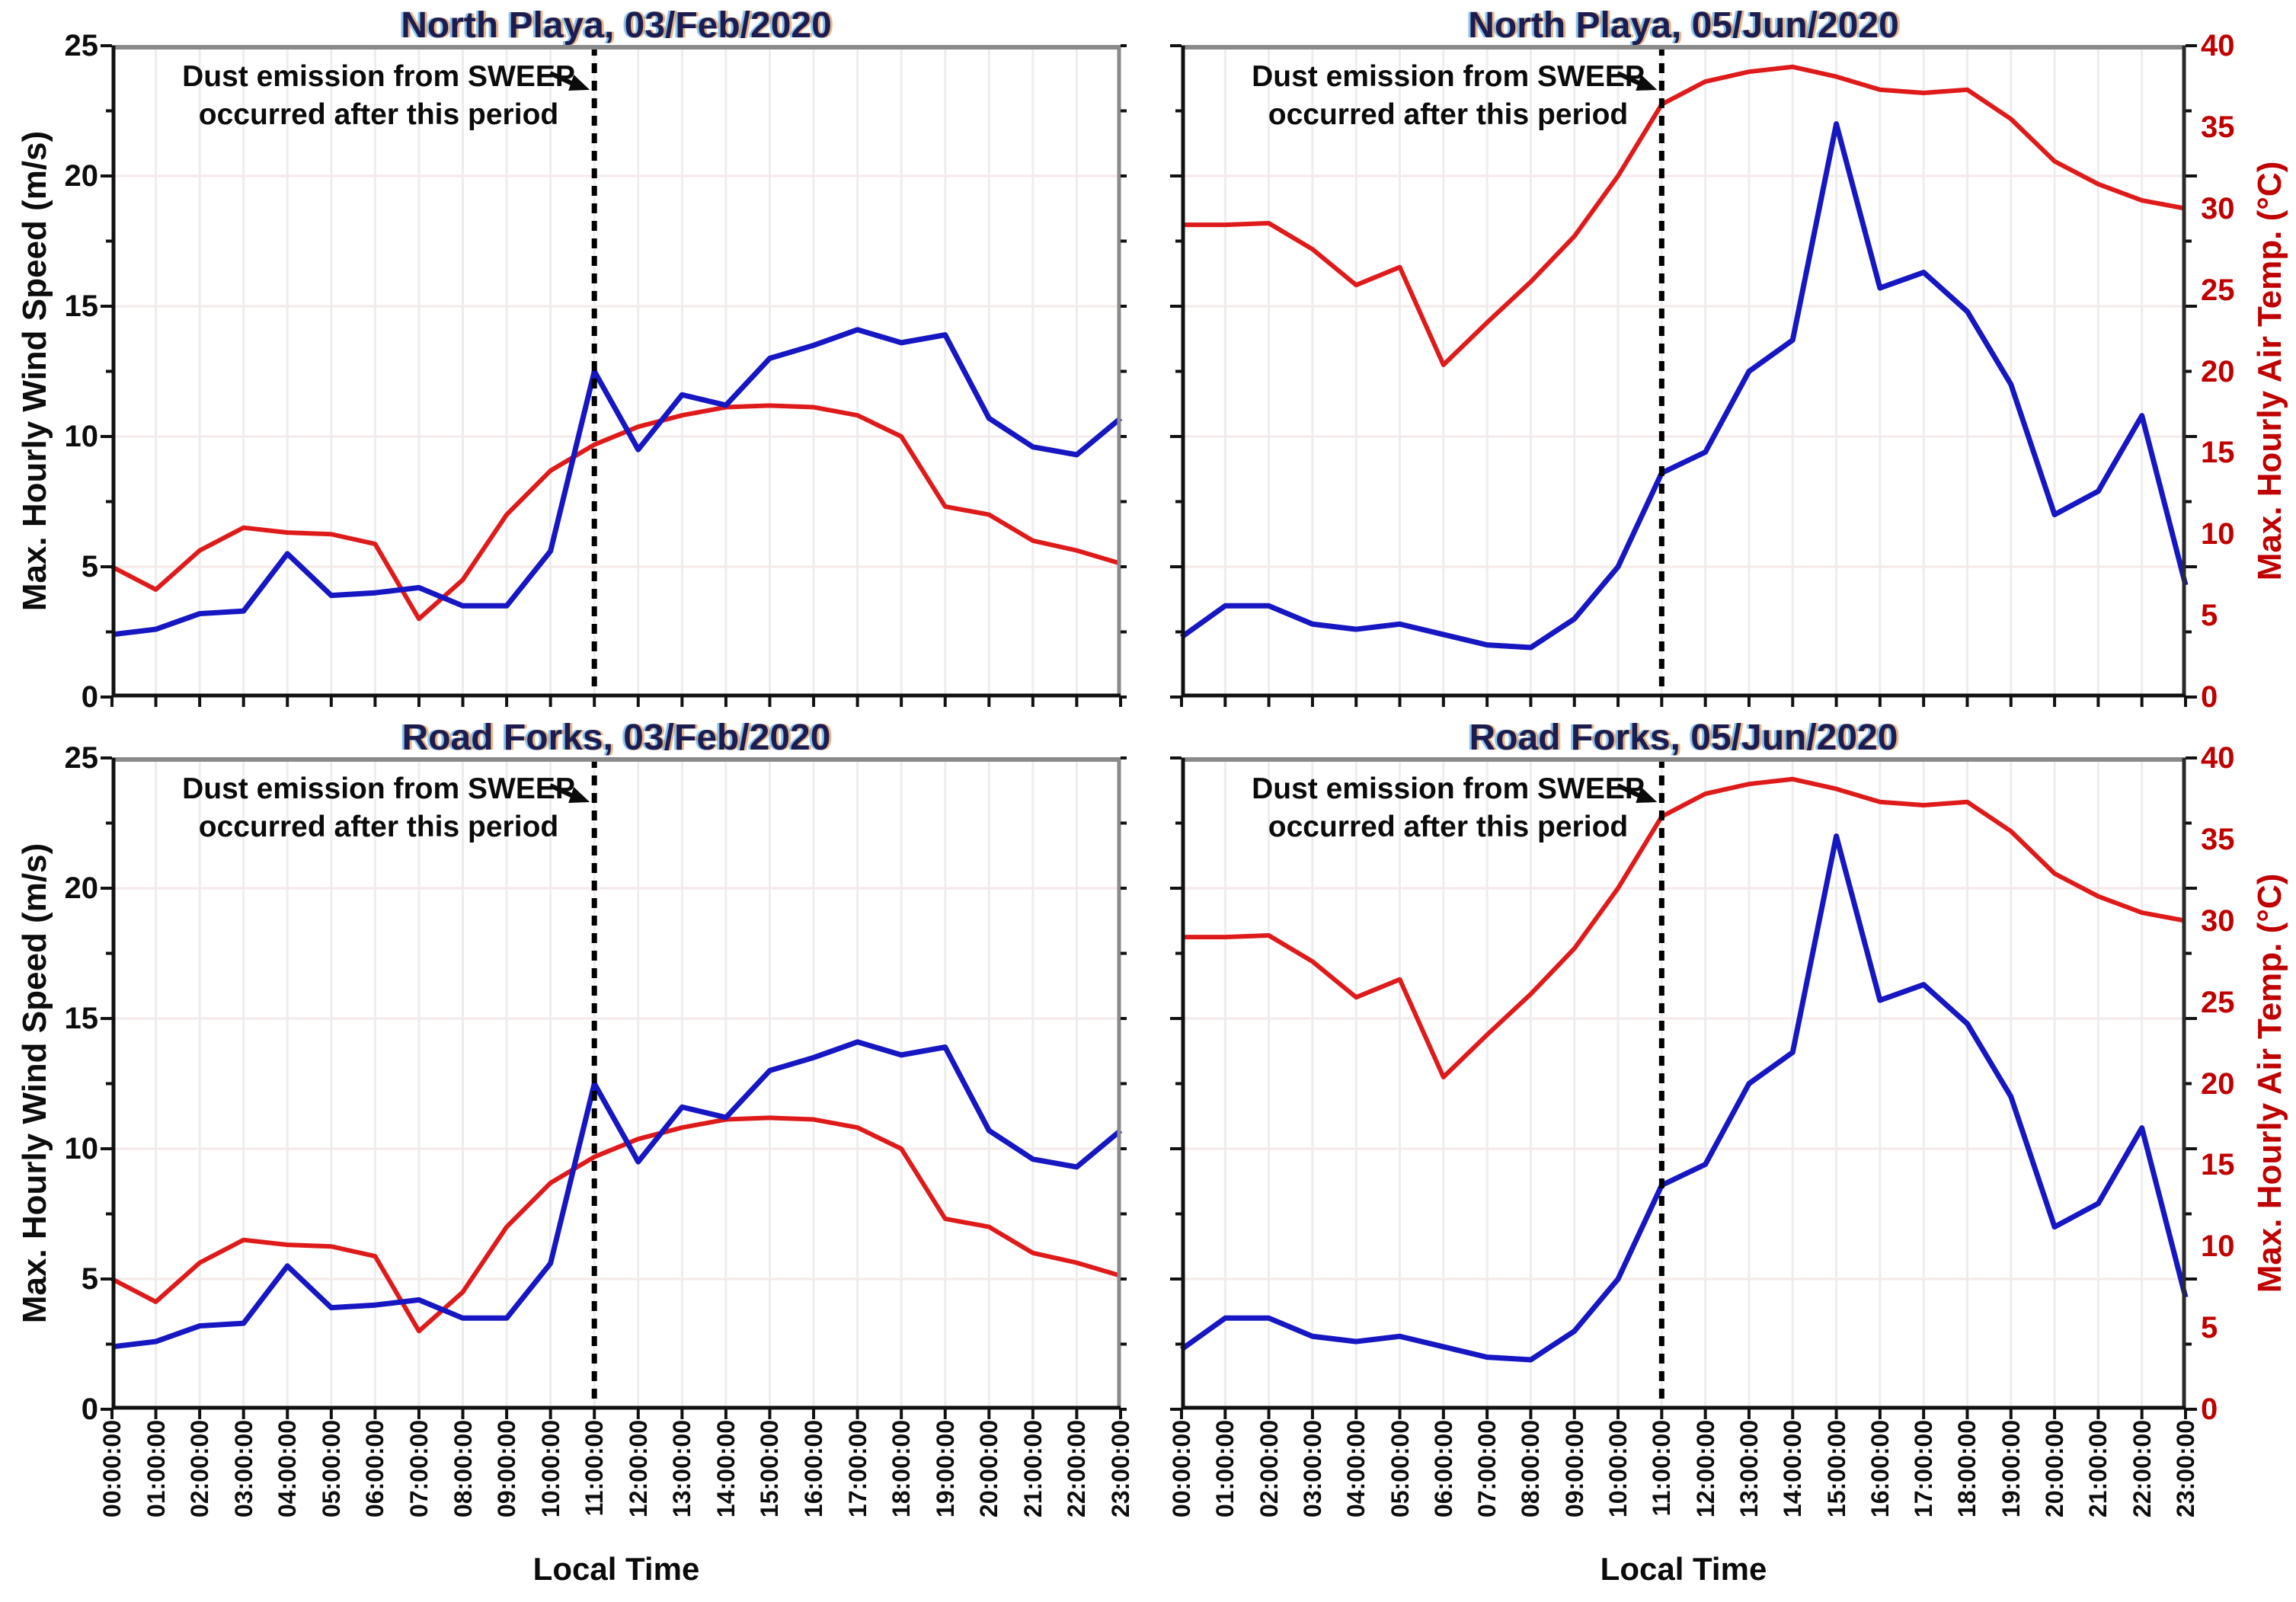 The width and height of the screenshot is (2296, 1602). I want to click on y-tick-label-temp: 40, so click(2218, 758).